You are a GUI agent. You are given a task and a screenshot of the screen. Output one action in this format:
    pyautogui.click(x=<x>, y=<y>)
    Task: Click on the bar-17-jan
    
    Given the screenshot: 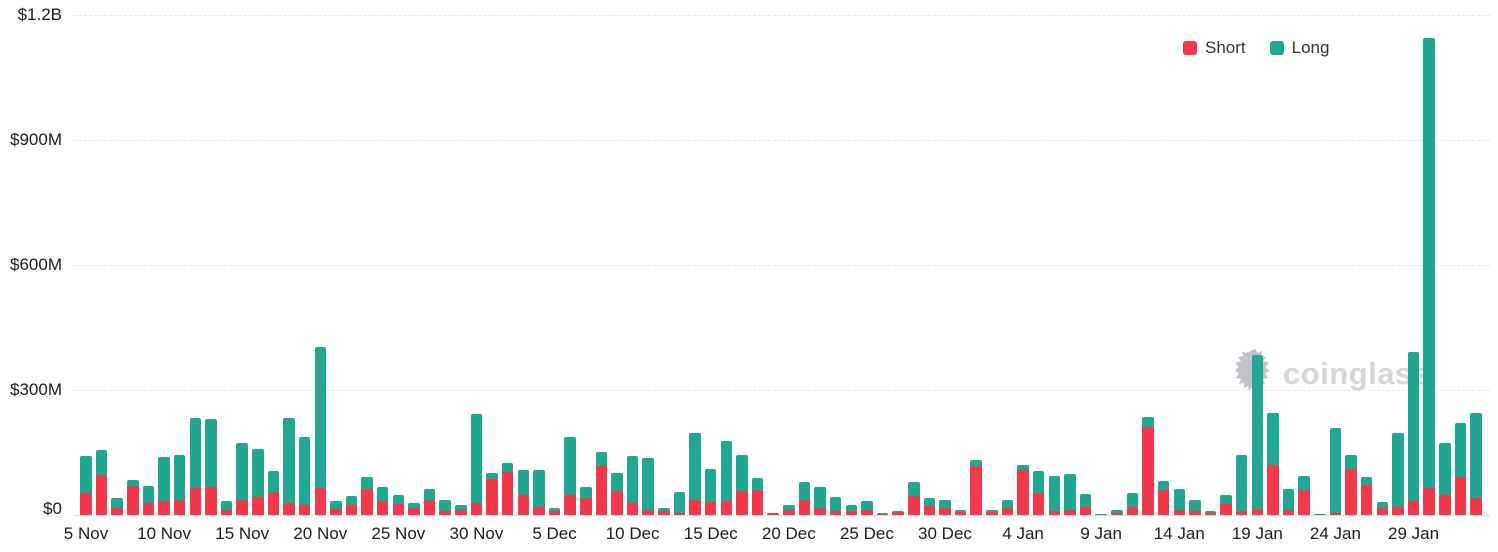 What is the action you would take?
    pyautogui.click(x=1226, y=504)
    